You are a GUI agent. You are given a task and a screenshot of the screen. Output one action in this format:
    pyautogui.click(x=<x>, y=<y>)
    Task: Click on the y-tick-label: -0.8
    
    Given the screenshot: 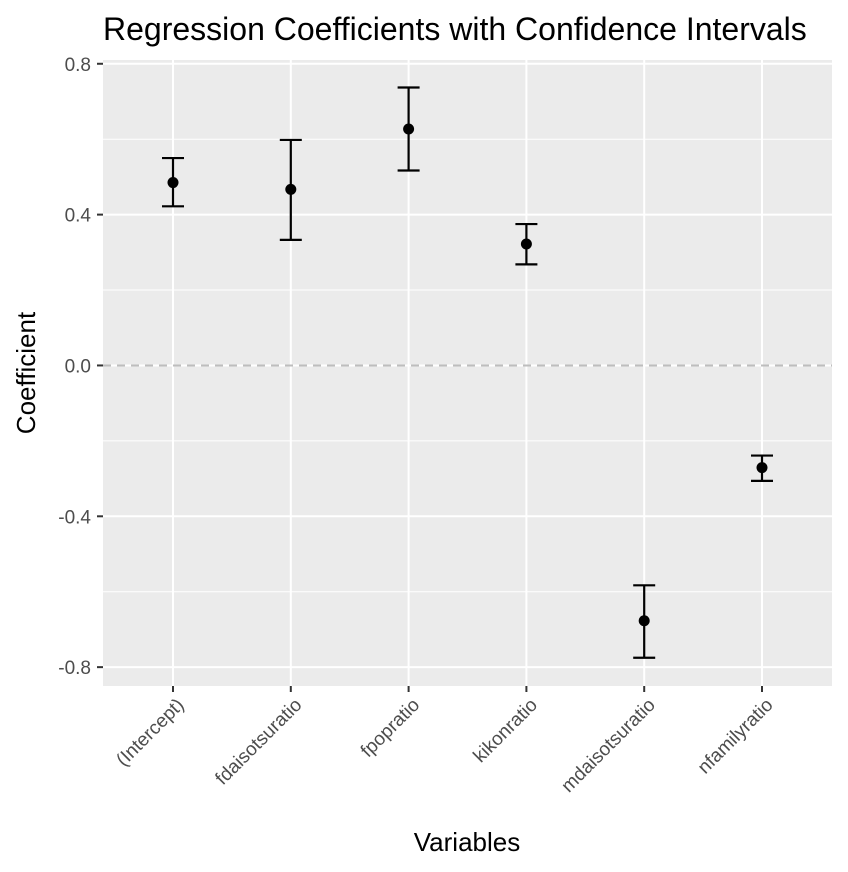 What is the action you would take?
    pyautogui.click(x=74, y=668)
    